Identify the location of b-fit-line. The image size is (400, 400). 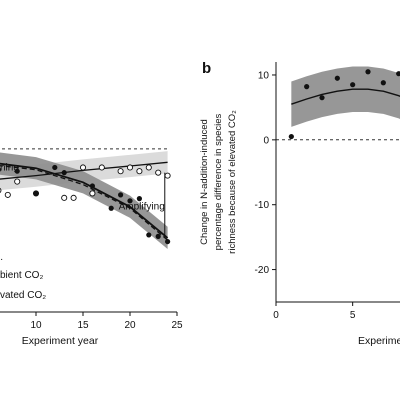
(345, 96).